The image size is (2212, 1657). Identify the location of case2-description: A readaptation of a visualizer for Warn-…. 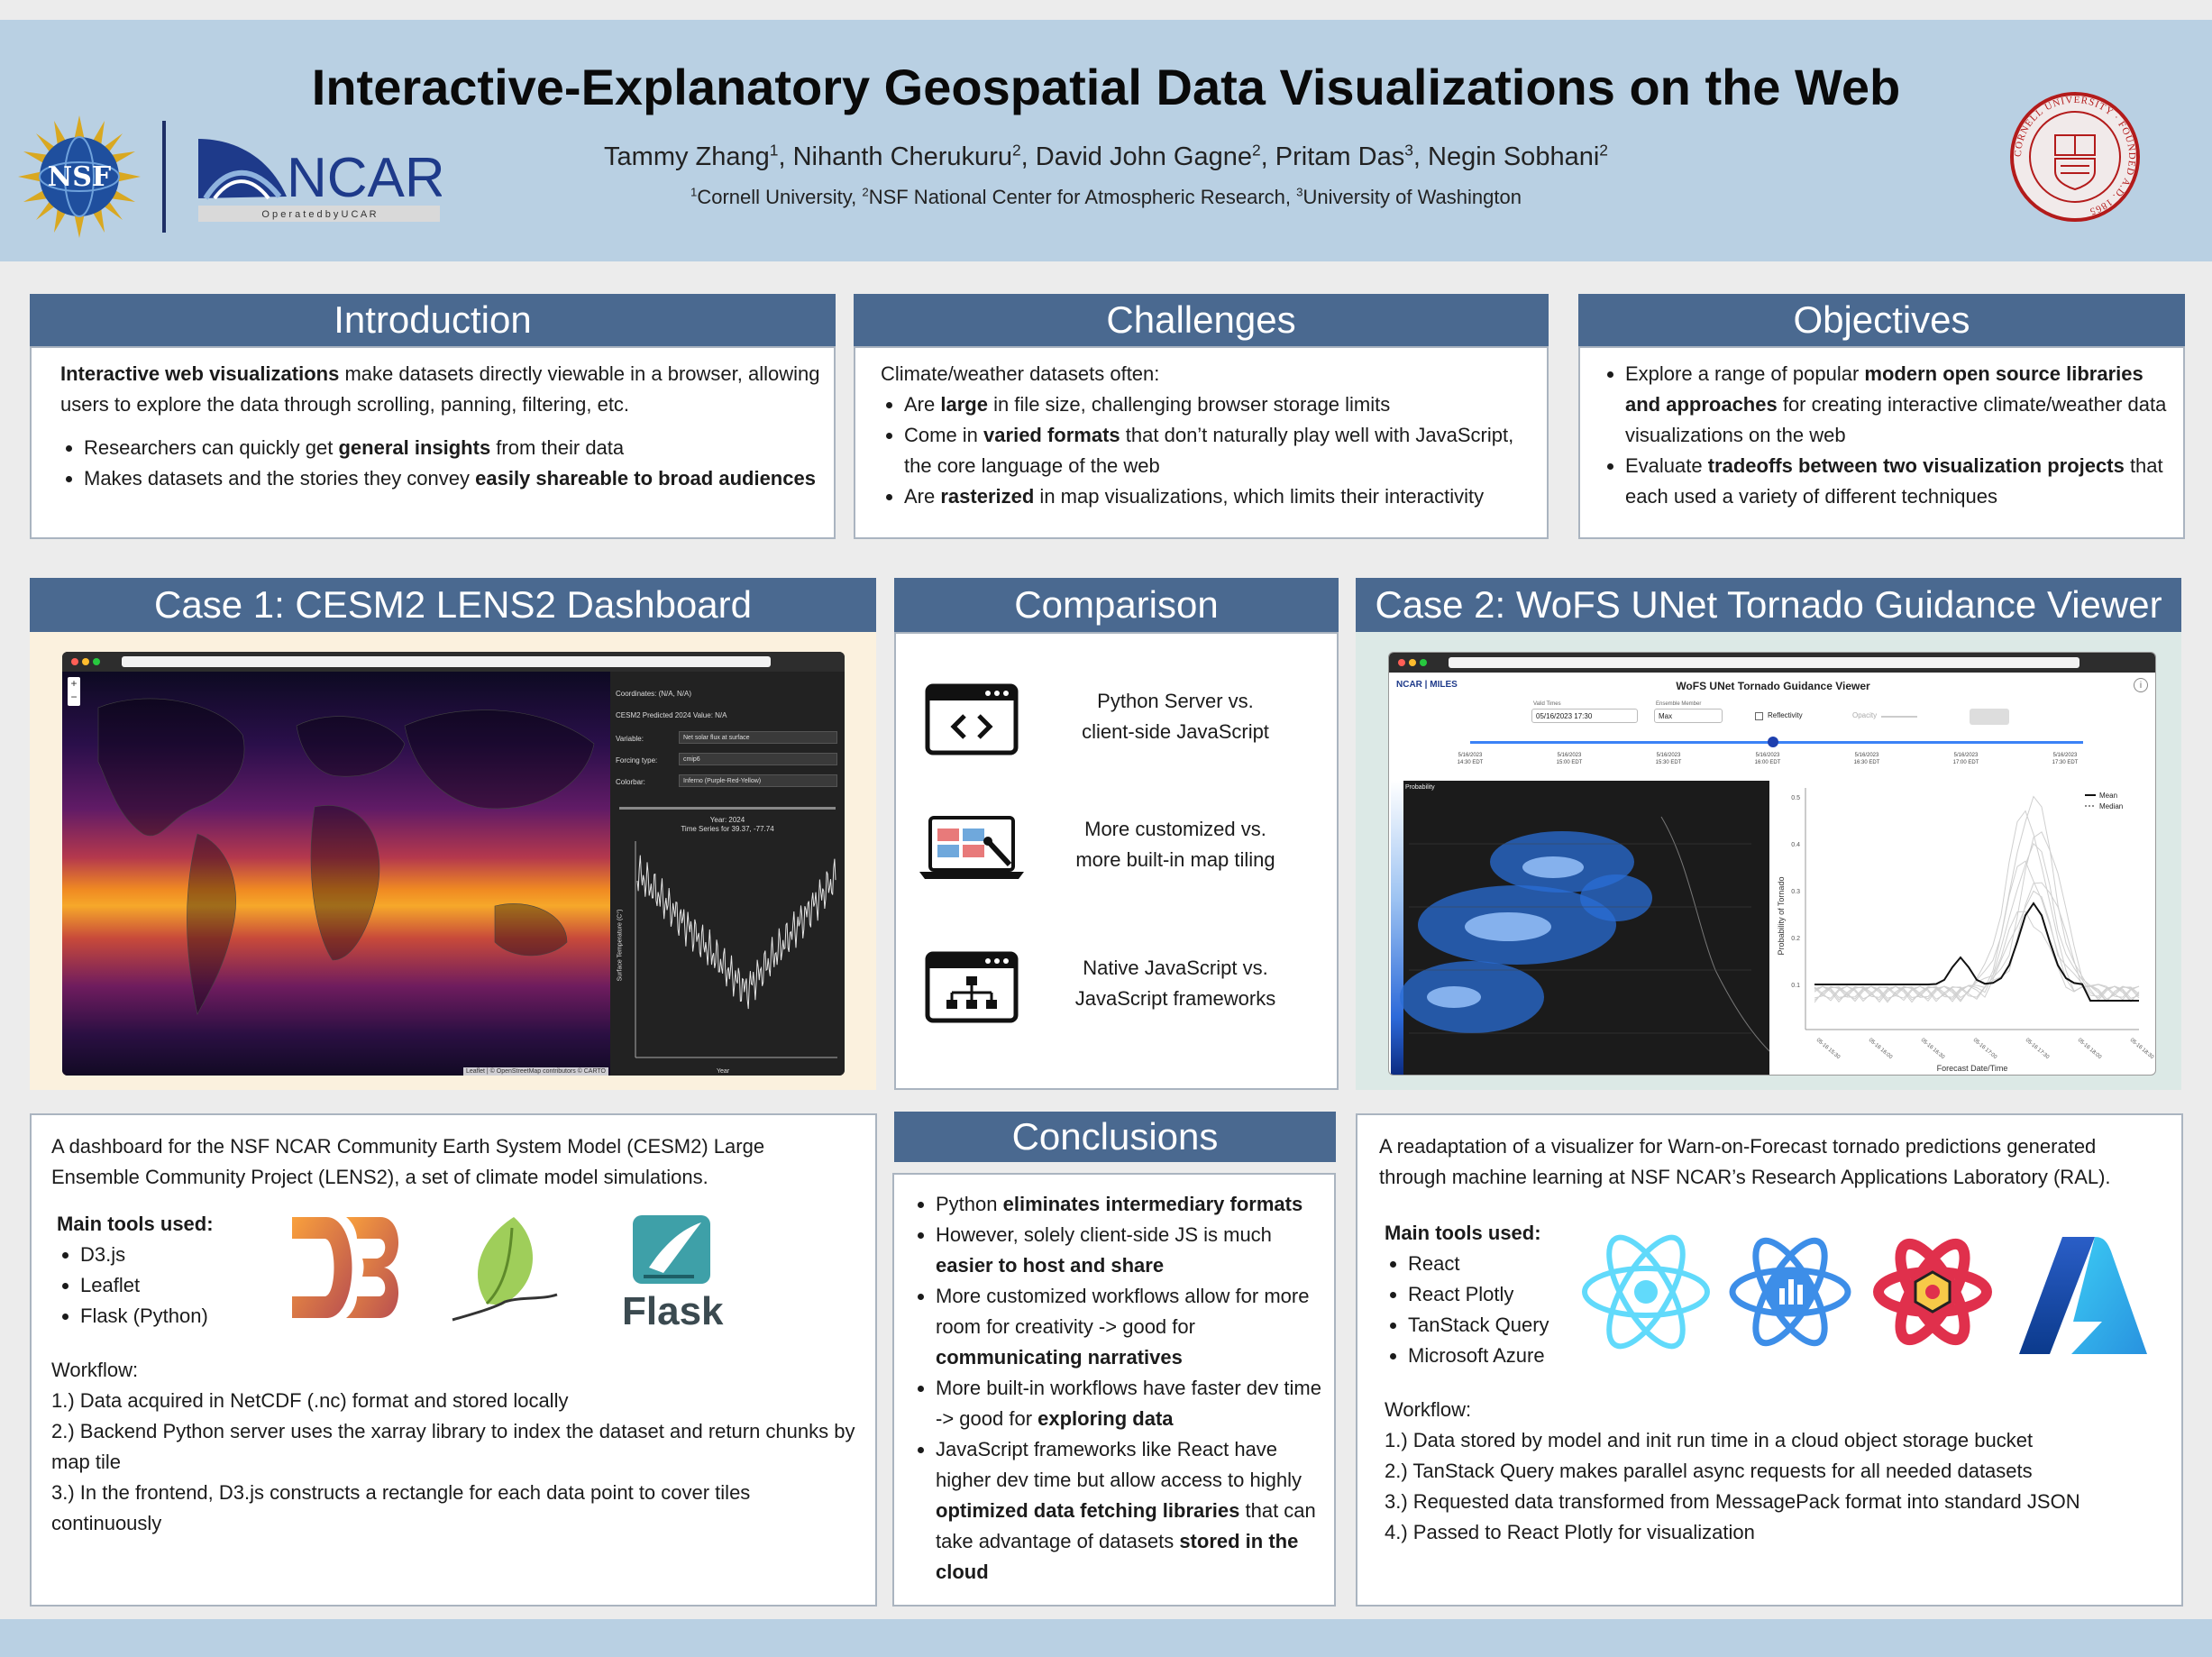
(1745, 1161).